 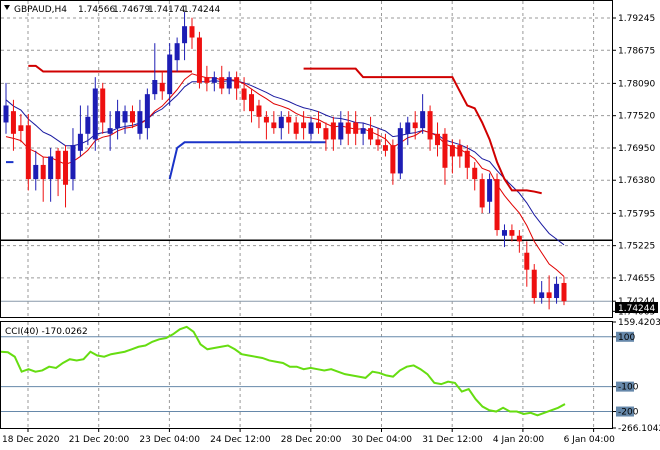 I want to click on ohlc-open: 1.74566, so click(x=96, y=10).